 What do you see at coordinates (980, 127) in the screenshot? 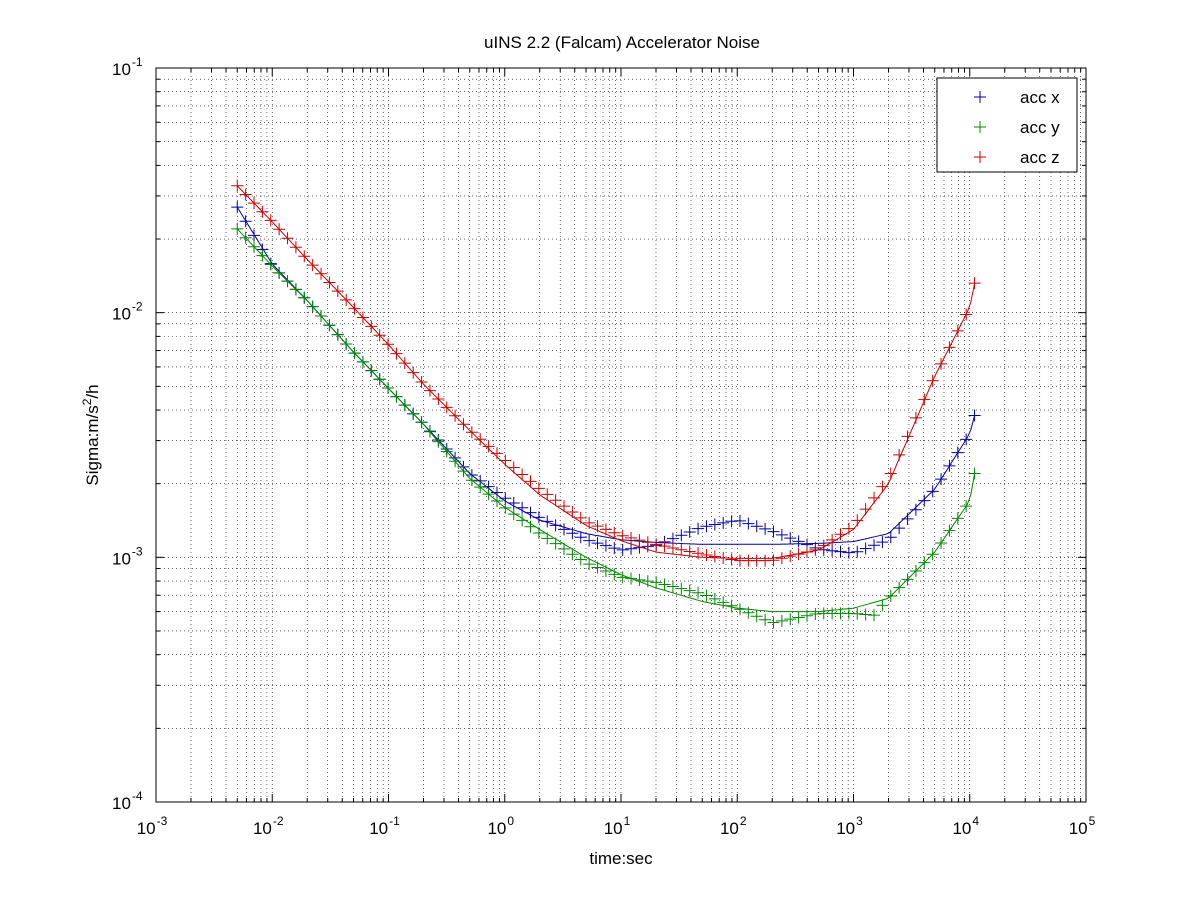
I see `legend-marker-acc-y` at bounding box center [980, 127].